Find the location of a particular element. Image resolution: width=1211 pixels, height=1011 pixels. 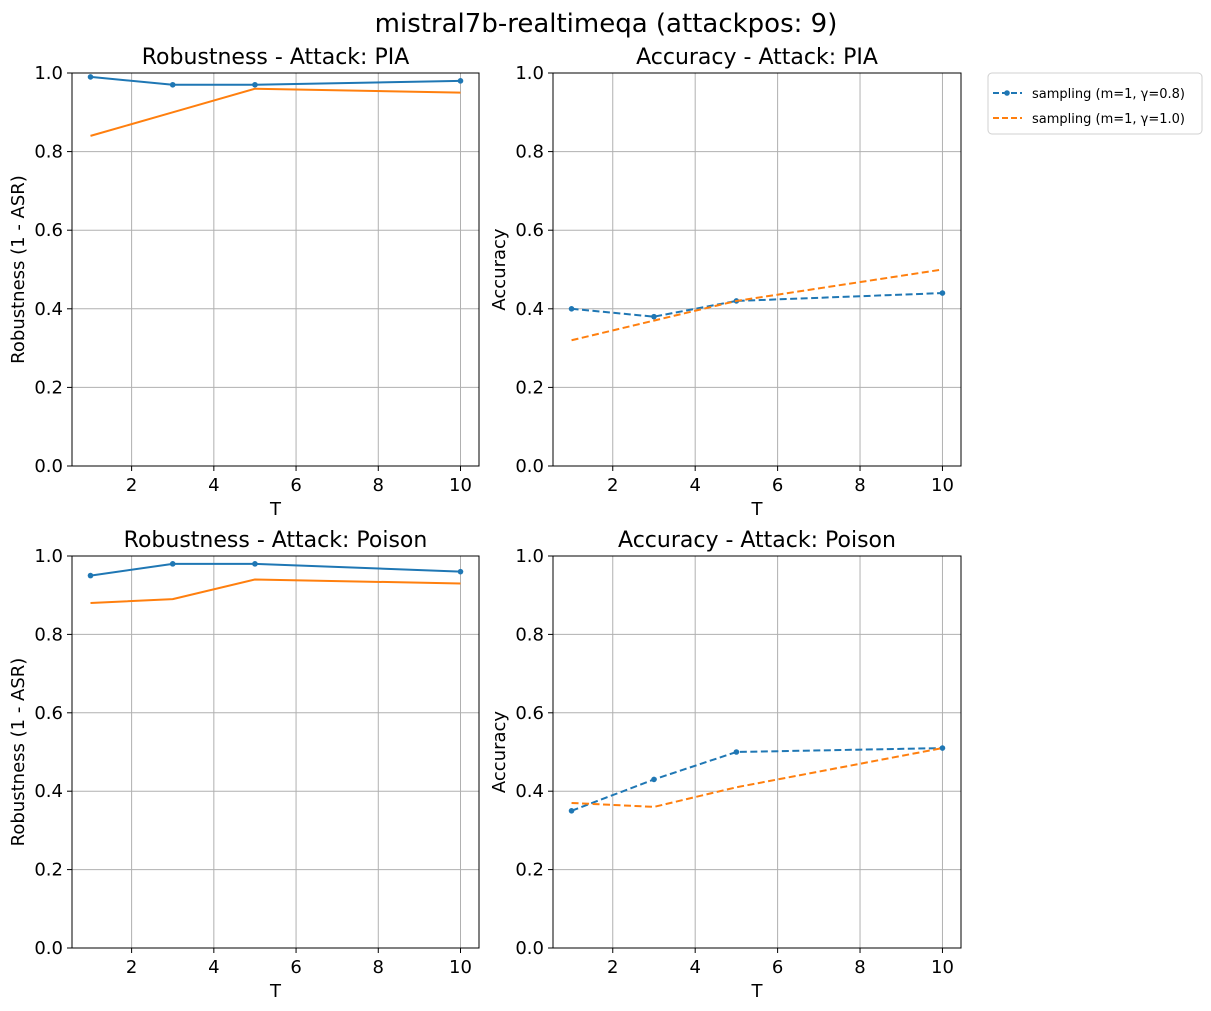

legend-entry-gamma-1-0: sampling (m=1, γ=1.0) is located at coordinates (1089, 119).